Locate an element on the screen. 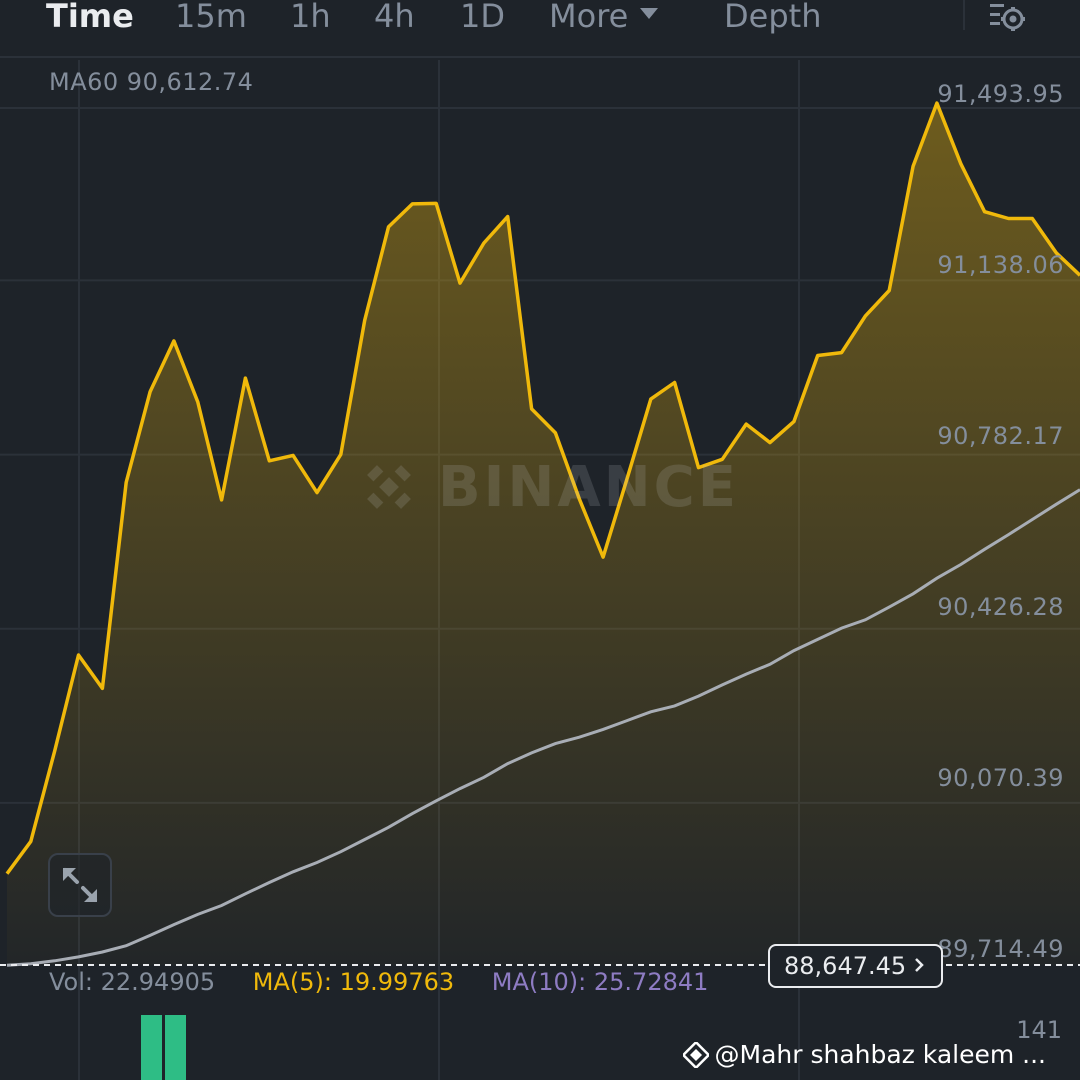 The width and height of the screenshot is (1080, 1080). ma60-indicator-label: MA60 90,612.74 is located at coordinates (151, 82).